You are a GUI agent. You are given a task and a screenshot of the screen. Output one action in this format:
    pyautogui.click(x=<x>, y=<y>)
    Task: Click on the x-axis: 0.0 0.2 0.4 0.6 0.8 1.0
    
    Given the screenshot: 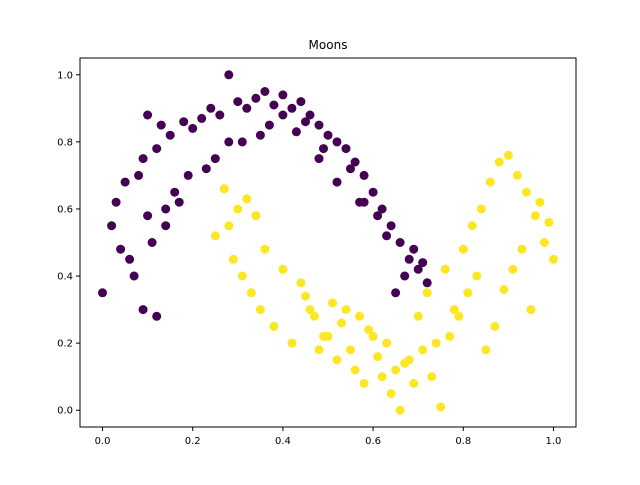 What is the action you would take?
    pyautogui.click(x=328, y=437)
    